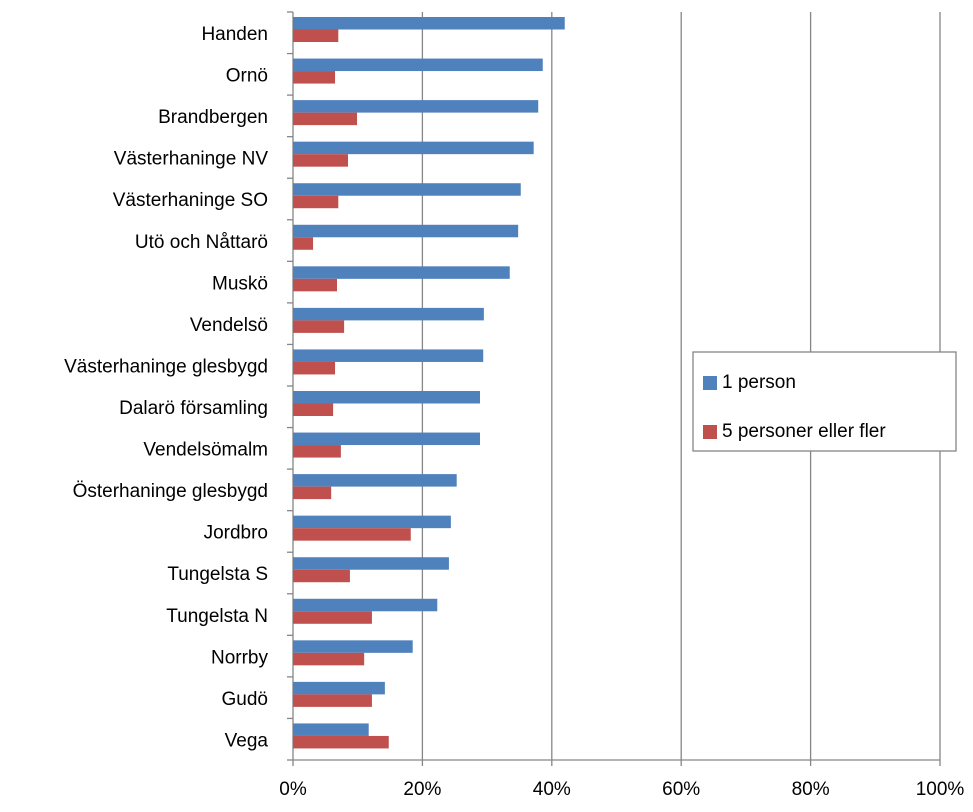  I want to click on y-tick-label: Vendelsö, so click(229, 325).